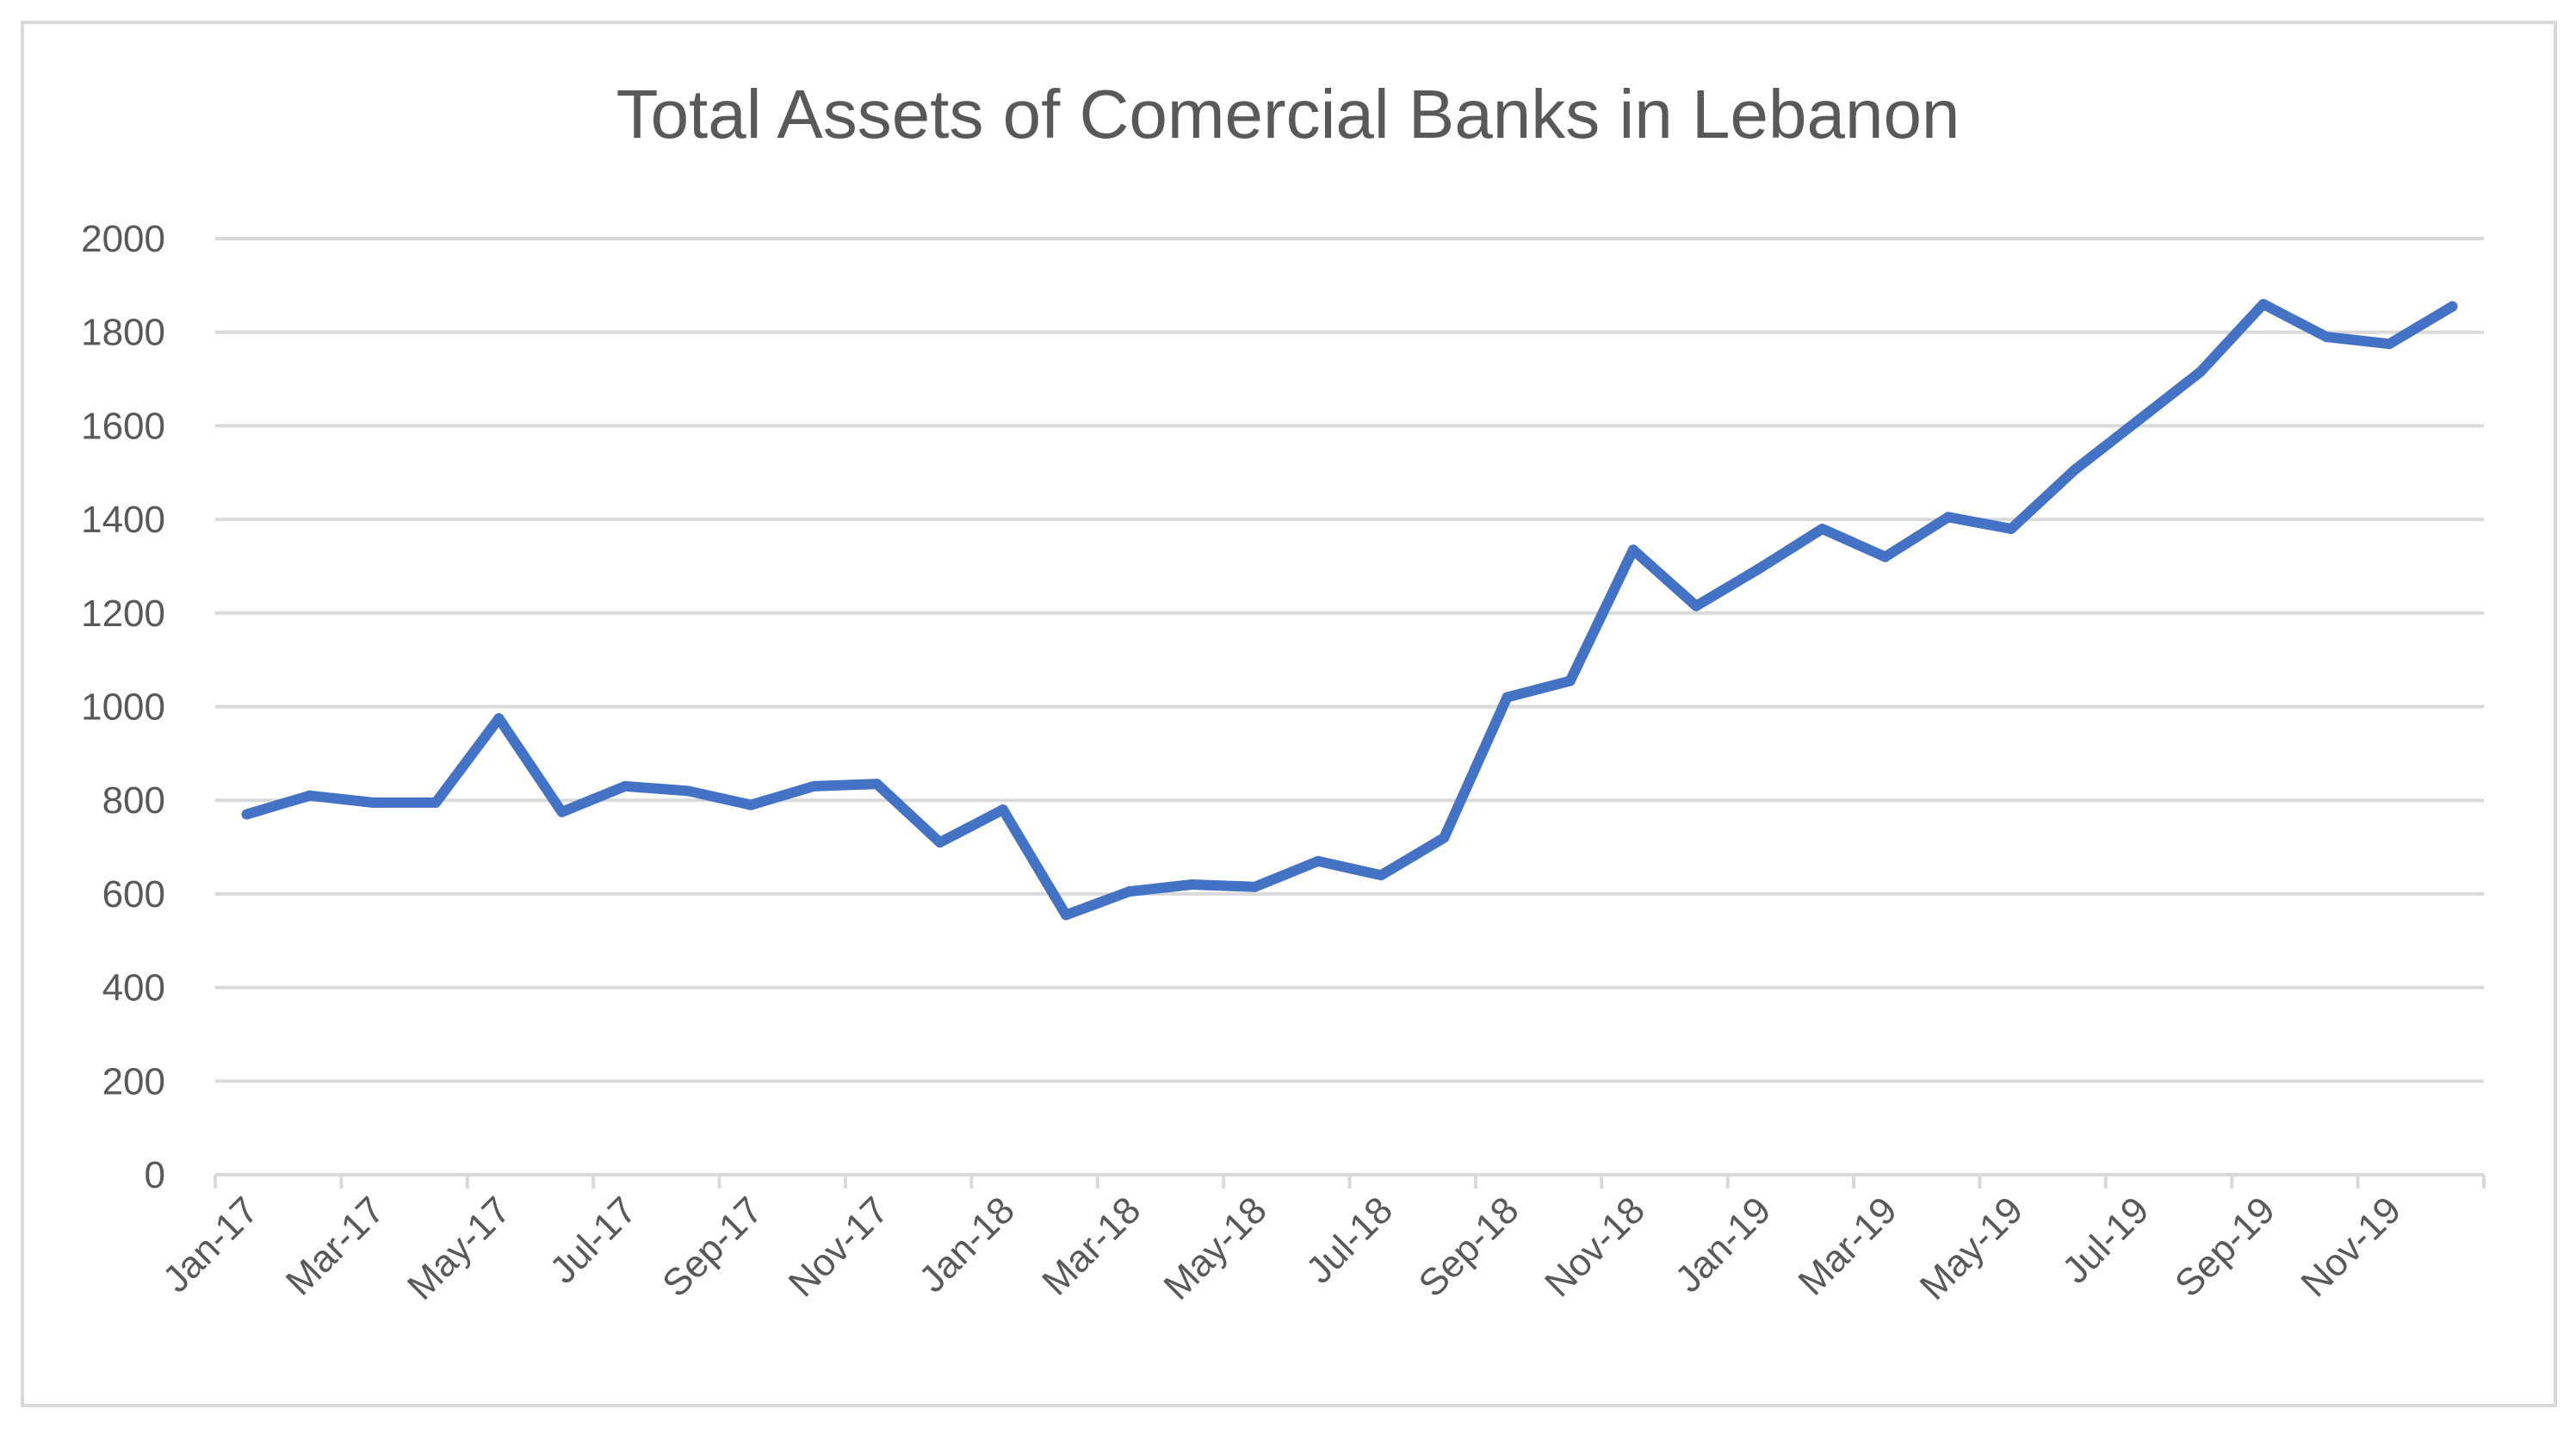  Describe the element at coordinates (211, 1245) in the screenshot. I see `x-tick-label: Jan-17` at that location.